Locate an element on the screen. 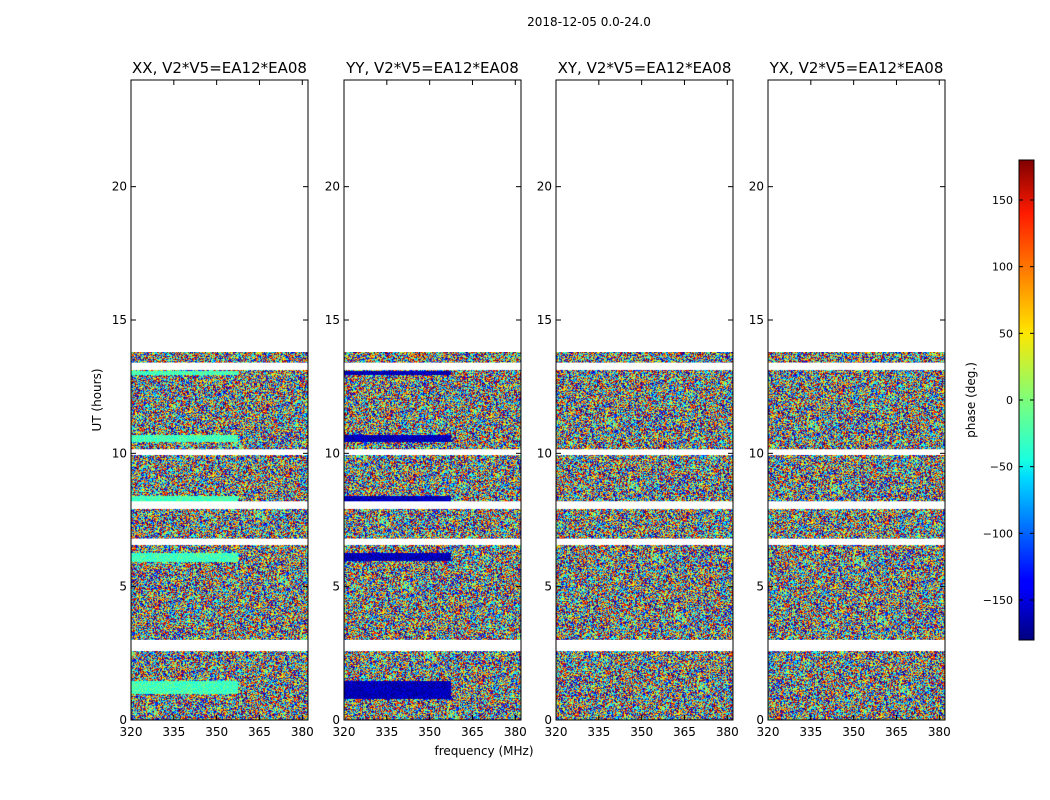 The height and width of the screenshot is (800, 1050). colorbar-tick-label: 100 is located at coordinates (1002, 267).